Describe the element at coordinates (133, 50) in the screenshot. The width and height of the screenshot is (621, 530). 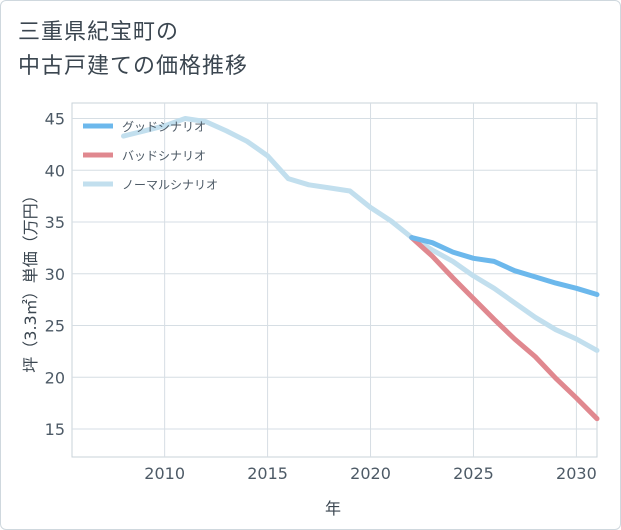
I see `chart-title: 三重県紀宝町の 中古戸建ての価格推移` at that location.